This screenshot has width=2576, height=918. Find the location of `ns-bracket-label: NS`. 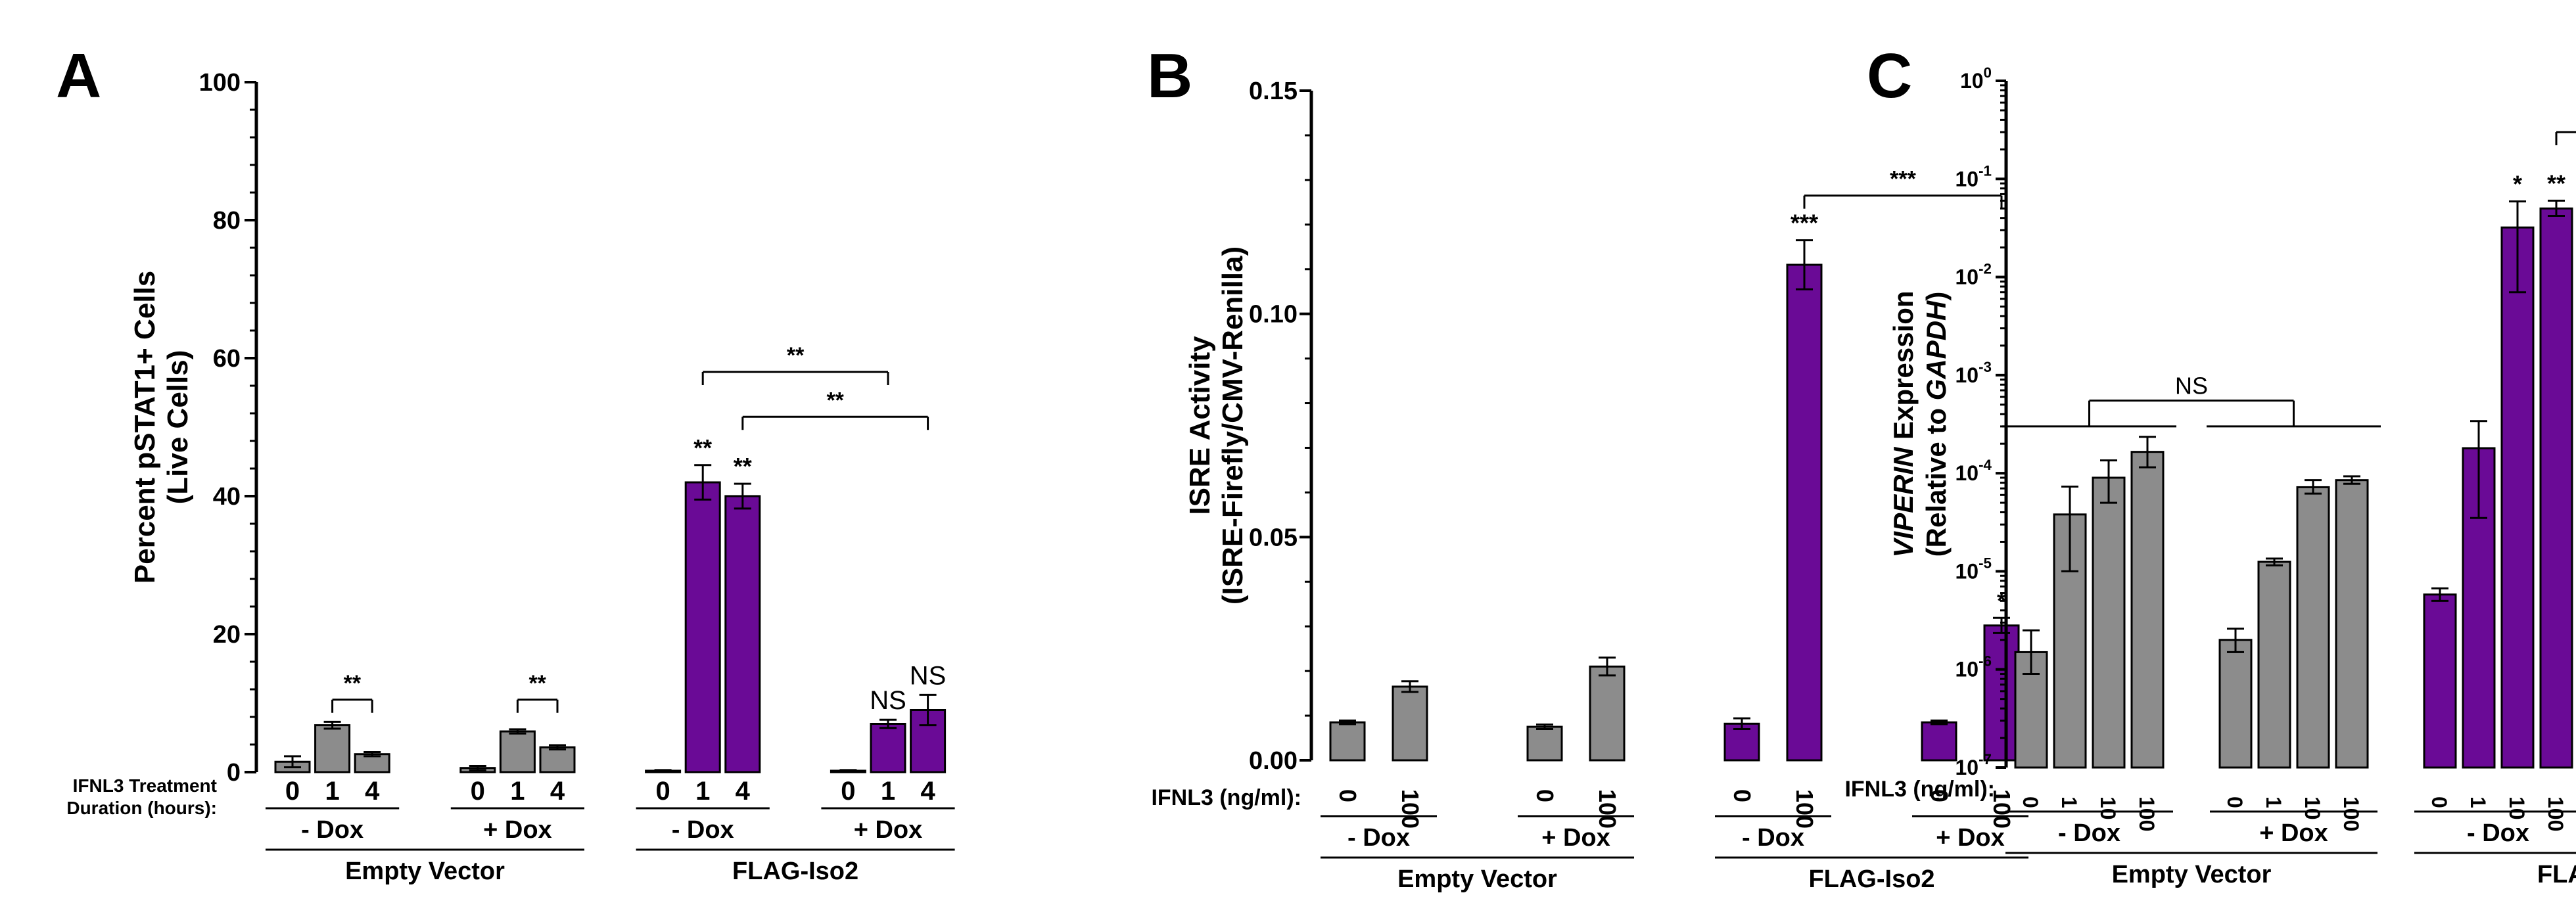

ns-bracket-label: NS is located at coordinates (2191, 386).